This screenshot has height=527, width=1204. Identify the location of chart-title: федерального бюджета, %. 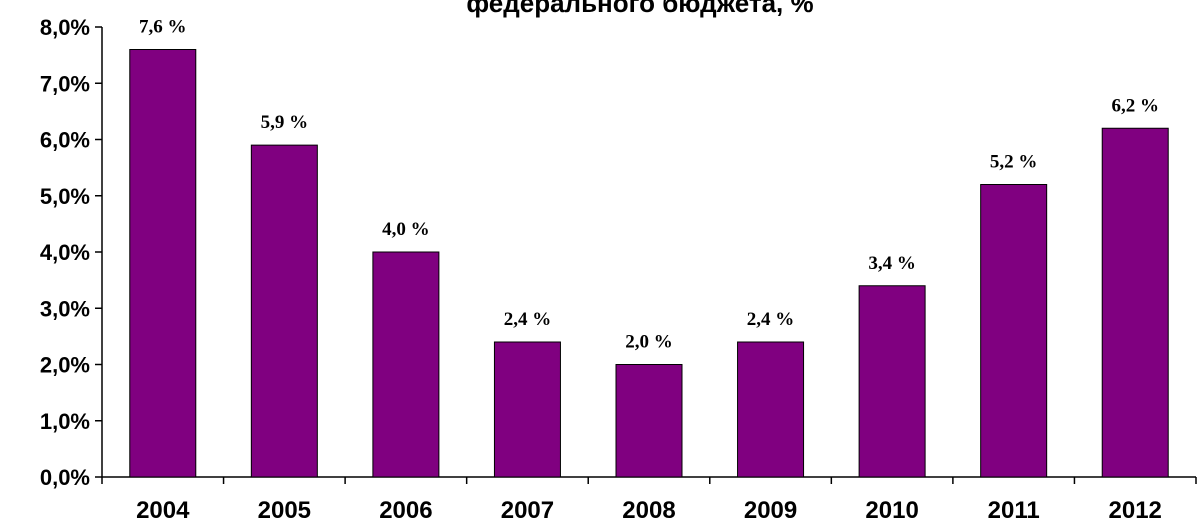
(639, 9).